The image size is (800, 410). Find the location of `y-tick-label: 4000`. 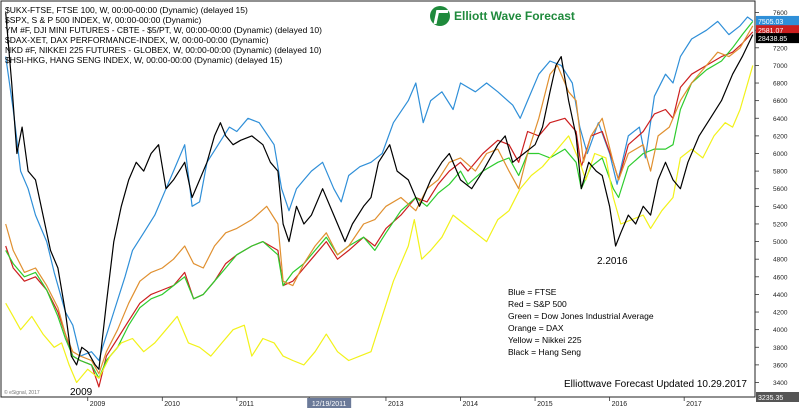

y-tick-label: 4000 is located at coordinates (780, 330).